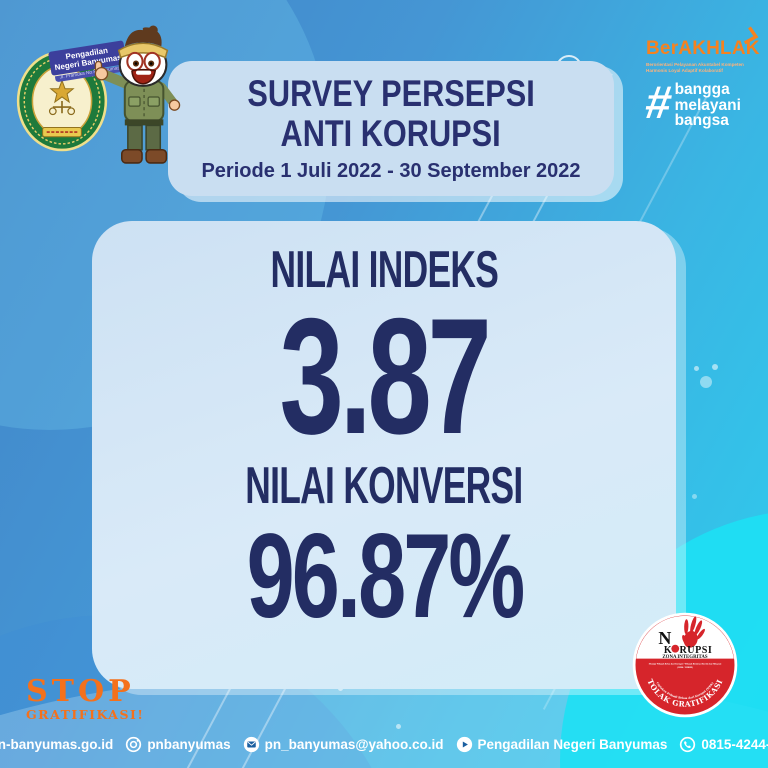  I want to click on whatsapp-icon, so click(688, 744).